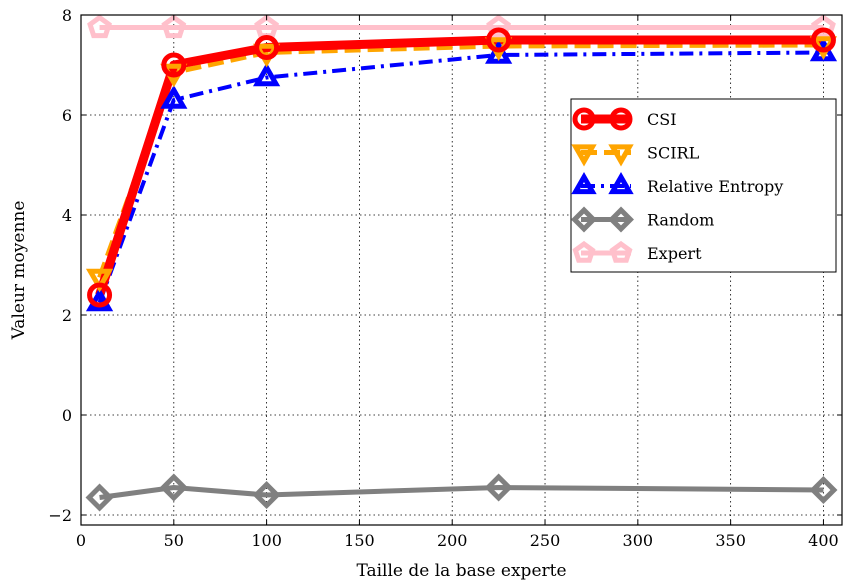  I want to click on x-tick-label: 400, so click(823, 540).